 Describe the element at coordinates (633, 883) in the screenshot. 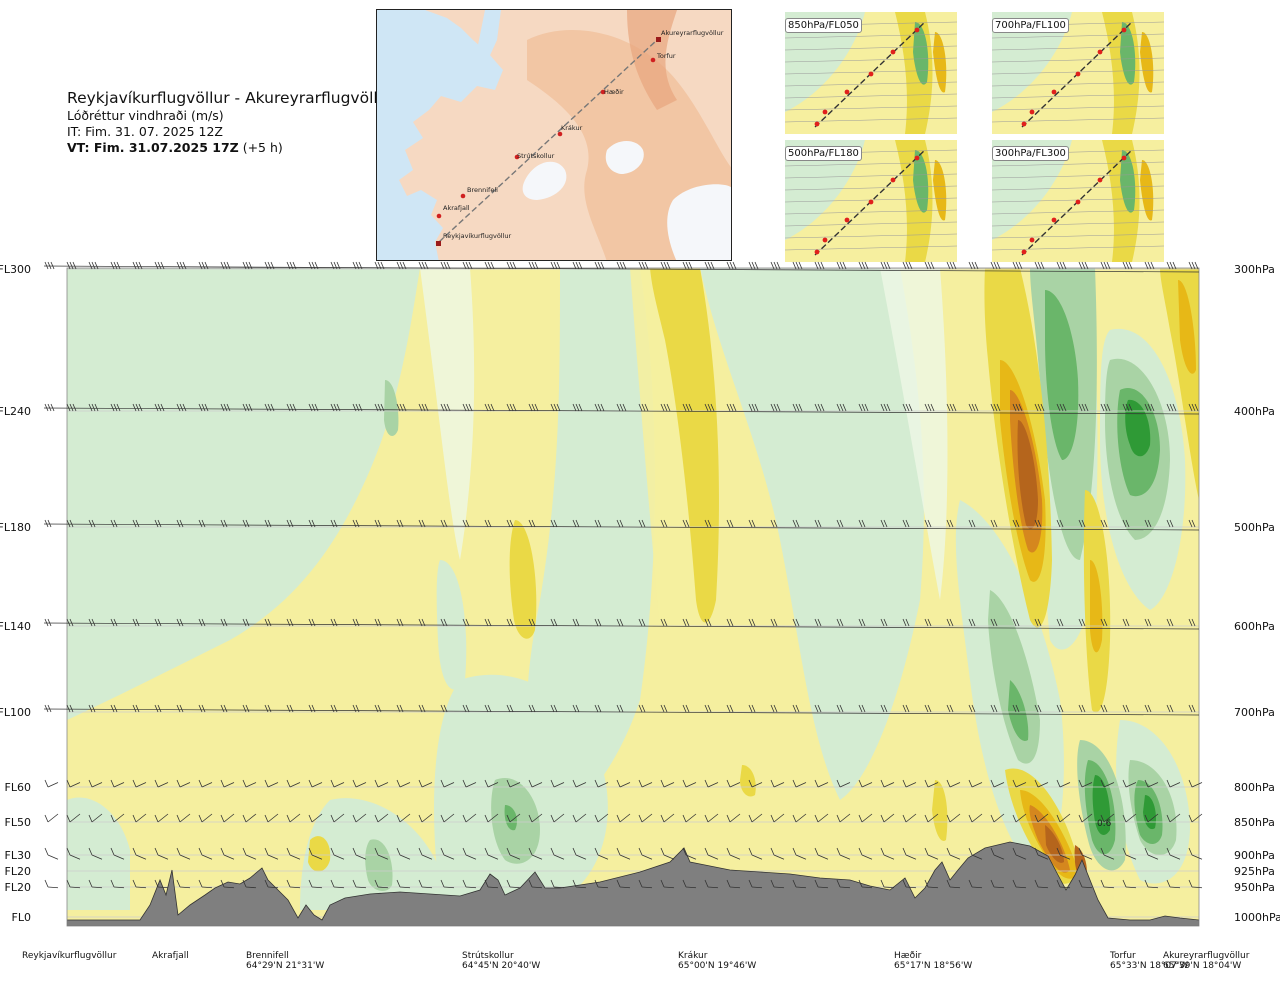

I see `terrain-profile` at that location.